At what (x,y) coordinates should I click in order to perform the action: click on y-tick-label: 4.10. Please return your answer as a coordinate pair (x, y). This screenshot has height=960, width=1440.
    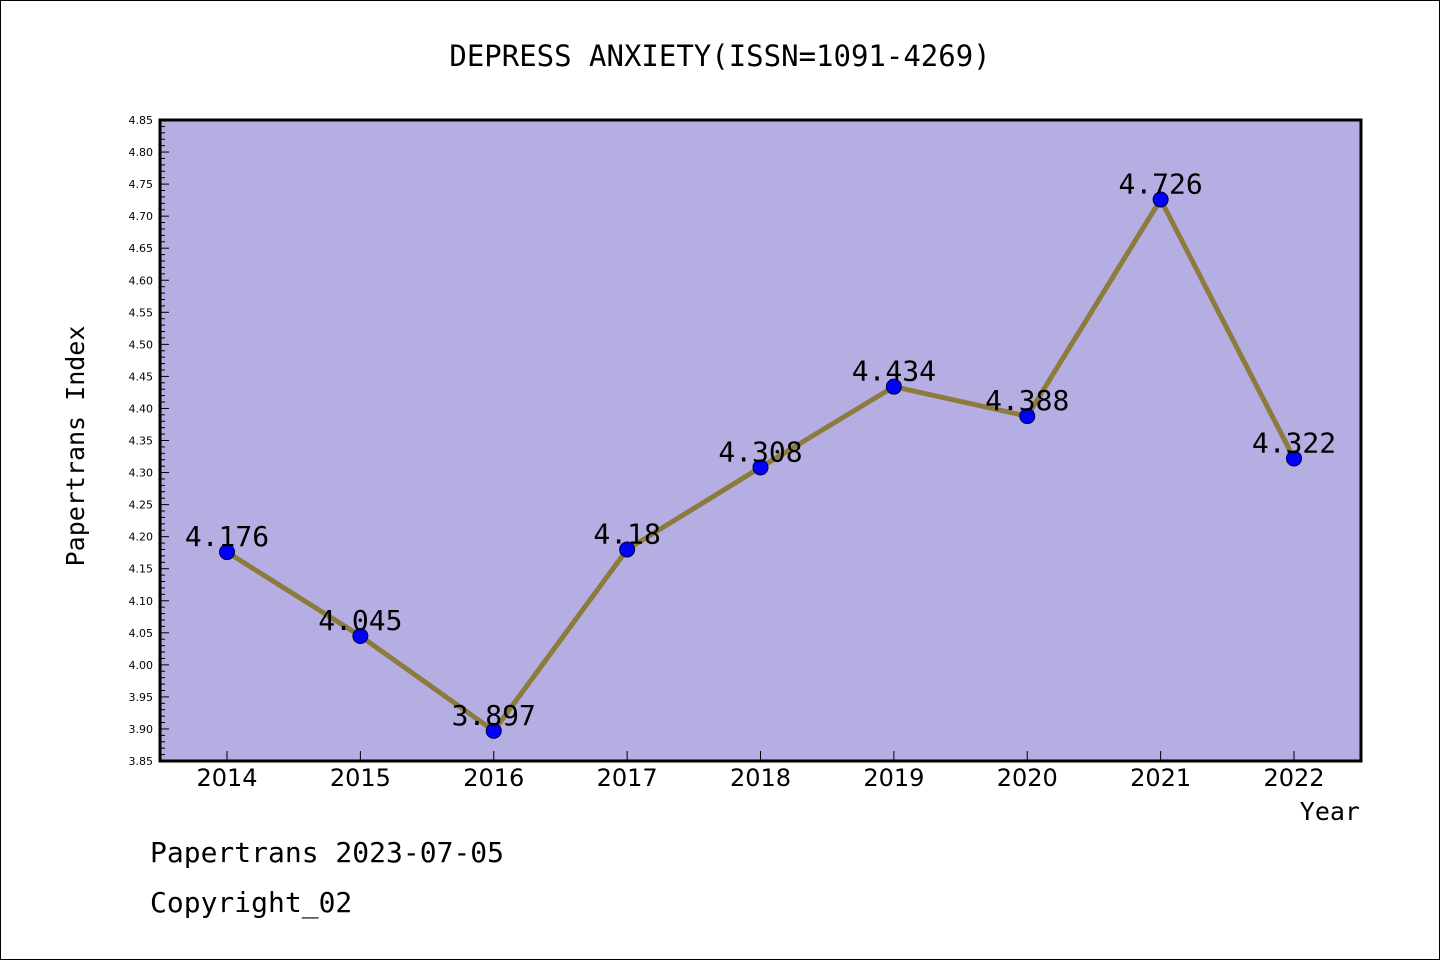
    Looking at the image, I should click on (141, 601).